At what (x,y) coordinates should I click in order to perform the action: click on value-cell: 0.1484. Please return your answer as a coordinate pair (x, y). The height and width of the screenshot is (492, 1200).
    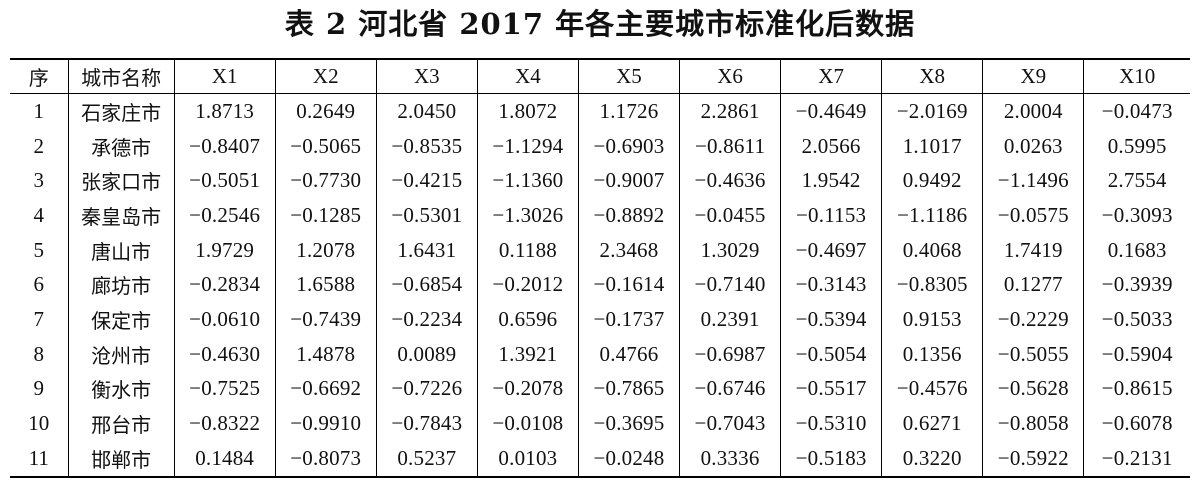
    Looking at the image, I should click on (224, 458).